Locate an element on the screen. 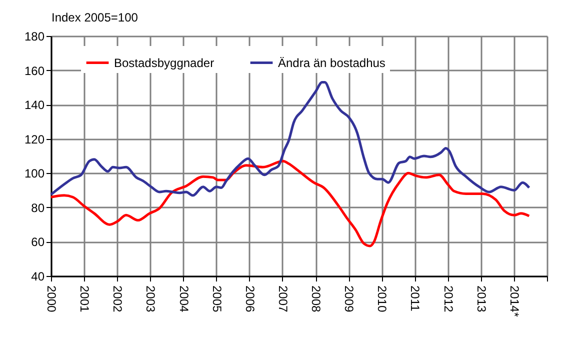 Image resolution: width=568 pixels, height=338 pixels. y-tick-label: 180 is located at coordinates (34, 37).